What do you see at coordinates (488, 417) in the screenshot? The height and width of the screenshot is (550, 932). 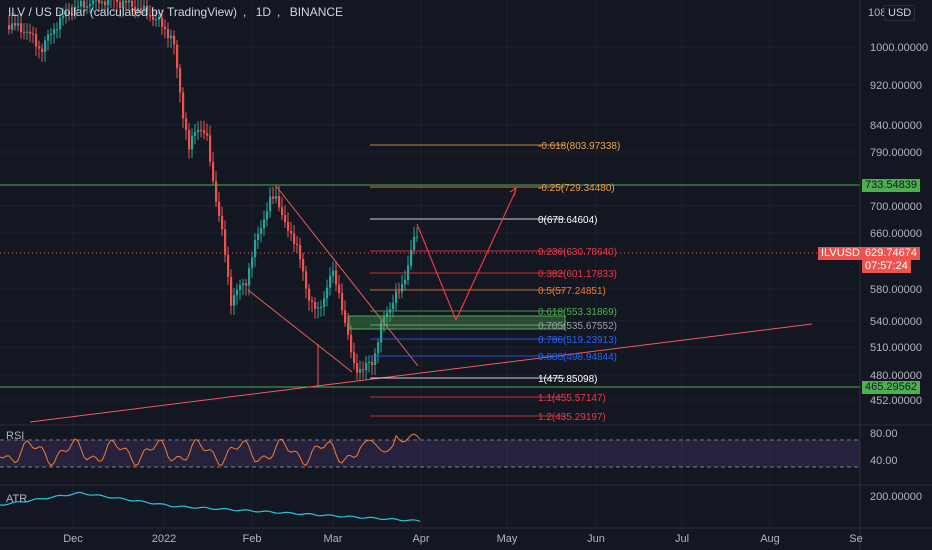 I see `fib-level: 1.2(435.29197)` at bounding box center [488, 417].